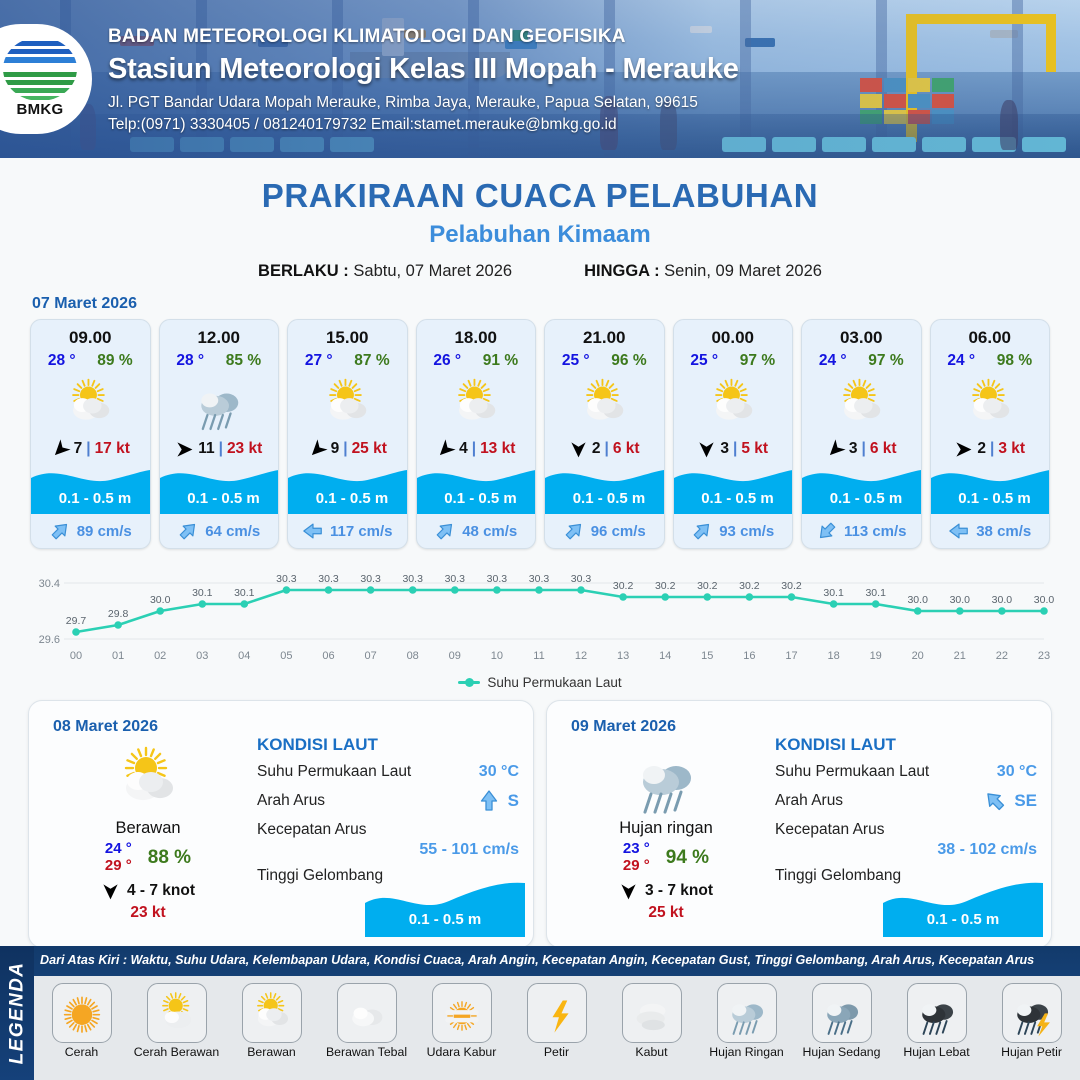 Image resolution: width=1080 pixels, height=1080 pixels. What do you see at coordinates (918, 656) in the screenshot?
I see `svg-text: 20` at bounding box center [918, 656].